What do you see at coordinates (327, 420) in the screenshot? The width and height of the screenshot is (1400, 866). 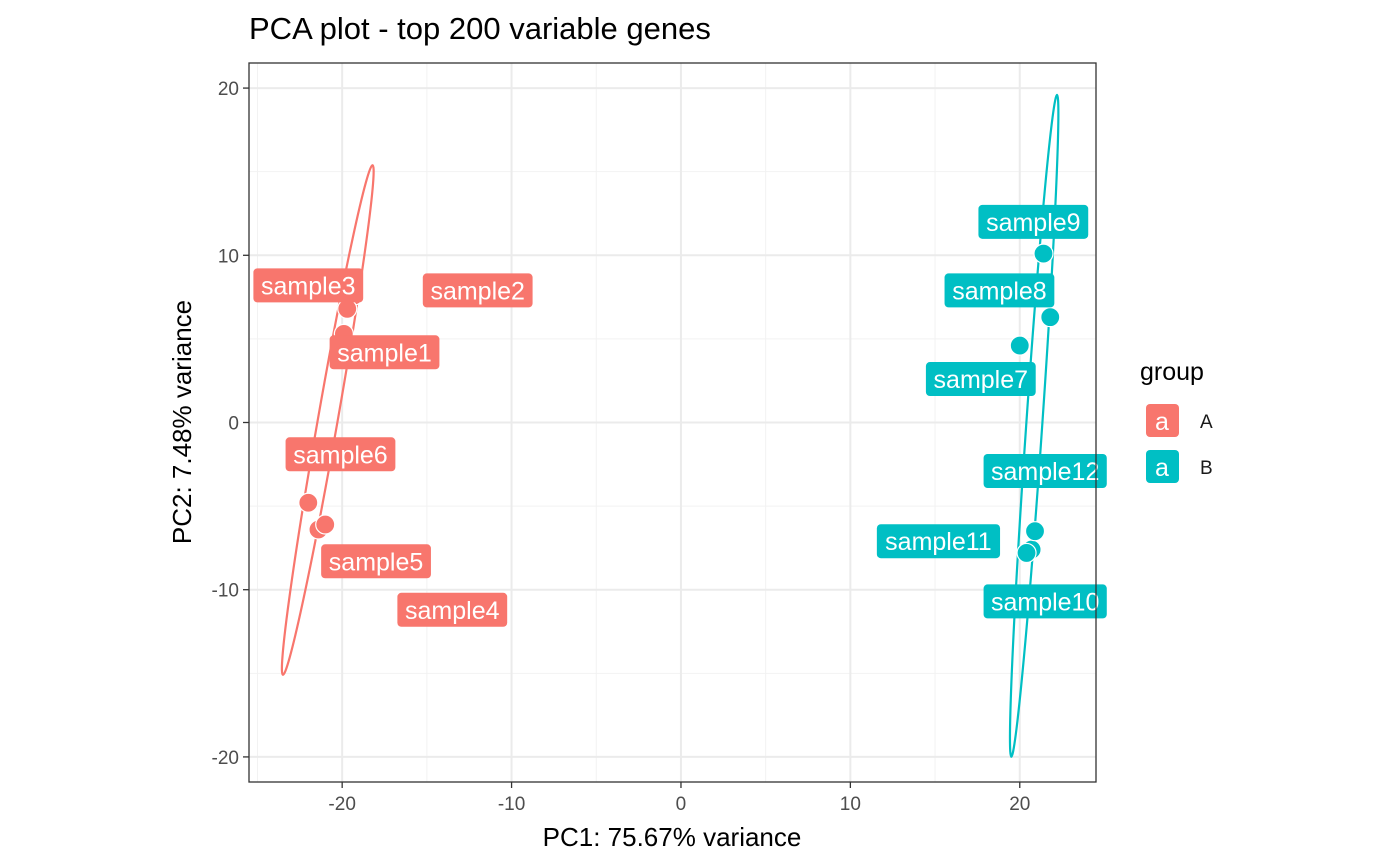 I see `ellipse-group-a` at bounding box center [327, 420].